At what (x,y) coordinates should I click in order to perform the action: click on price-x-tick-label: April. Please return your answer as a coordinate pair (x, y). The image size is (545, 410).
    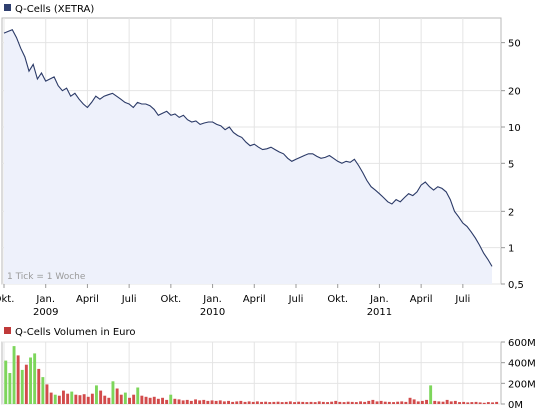
    Looking at the image, I should click on (87, 299).